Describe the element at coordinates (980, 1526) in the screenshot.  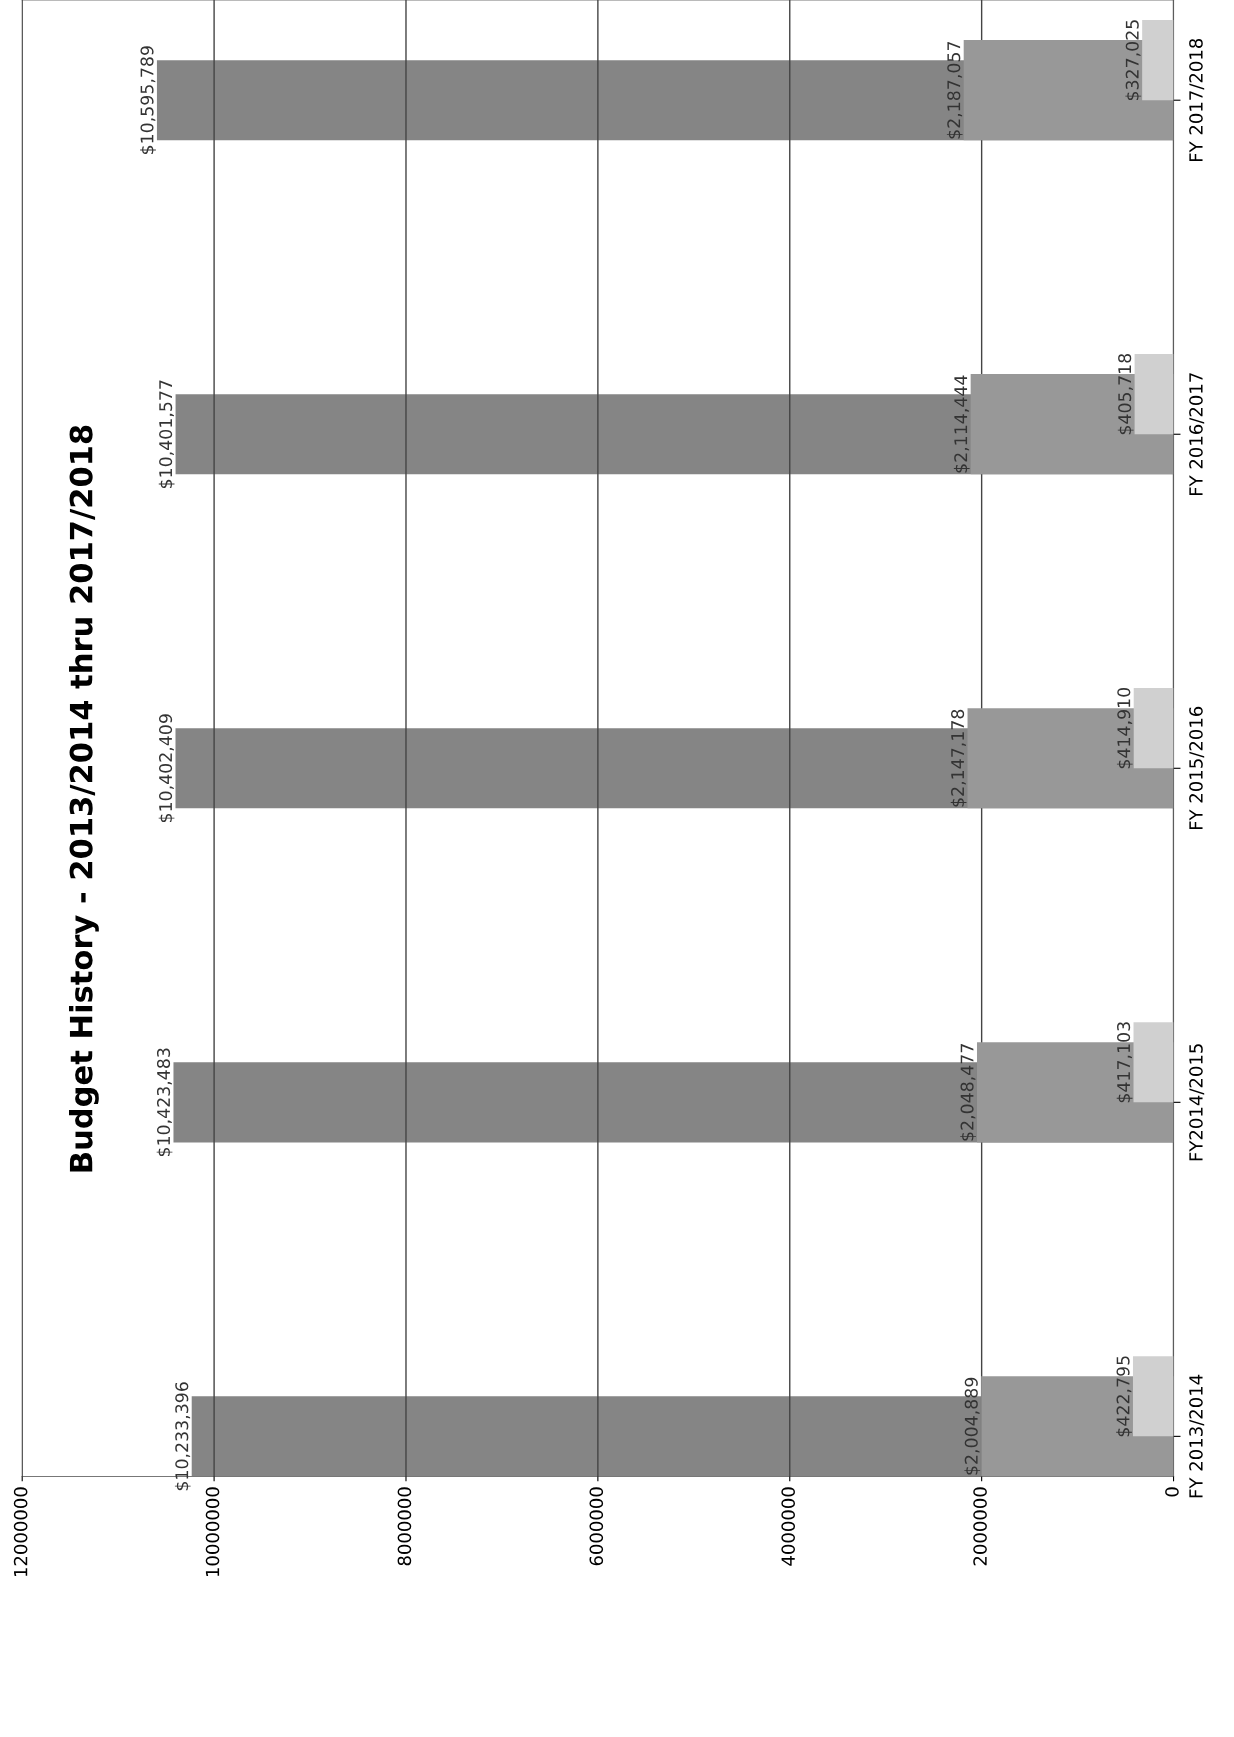
I see `x-tick-label: 2000000` at that location.